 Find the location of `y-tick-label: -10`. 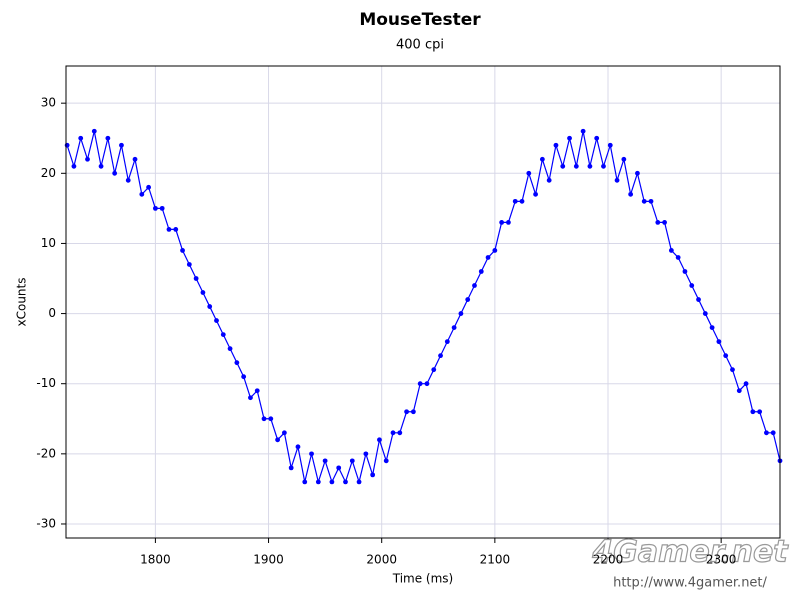

y-tick-label: -10 is located at coordinates (46, 383).